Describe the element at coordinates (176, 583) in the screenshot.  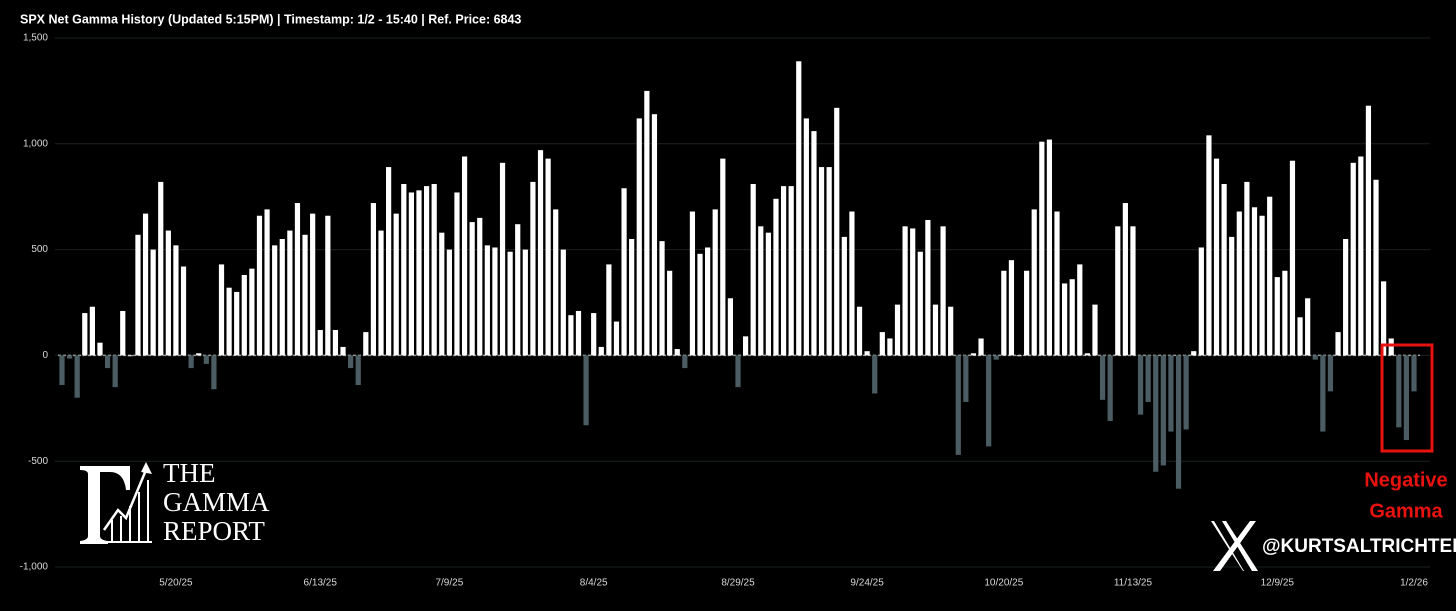
I see `x-tick-label: 5/20/25` at that location.